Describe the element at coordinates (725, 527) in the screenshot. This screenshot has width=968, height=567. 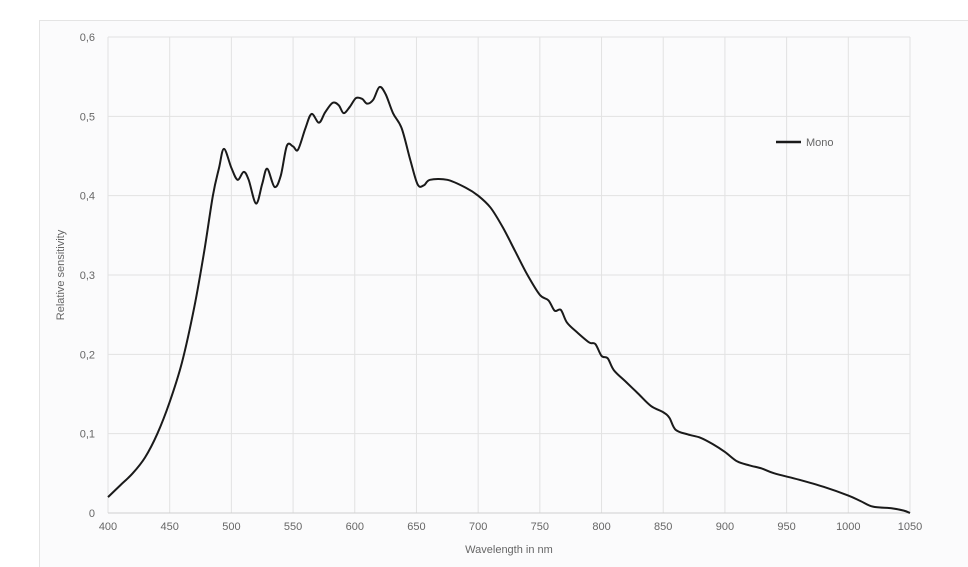
I see `x-tick-label: 900` at that location.